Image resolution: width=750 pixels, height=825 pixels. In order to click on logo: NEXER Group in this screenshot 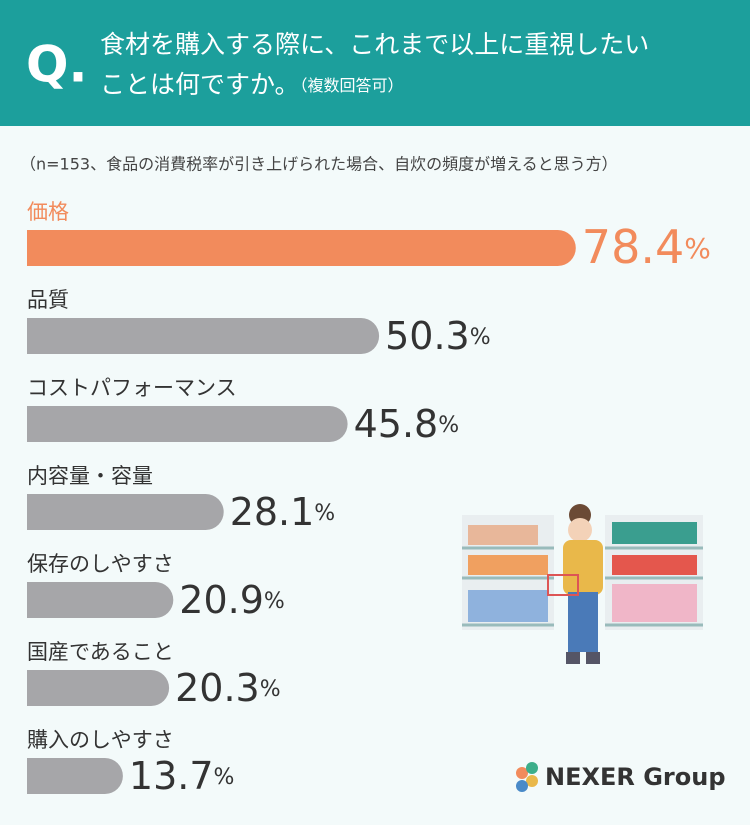, I will do `click(621, 777)`.